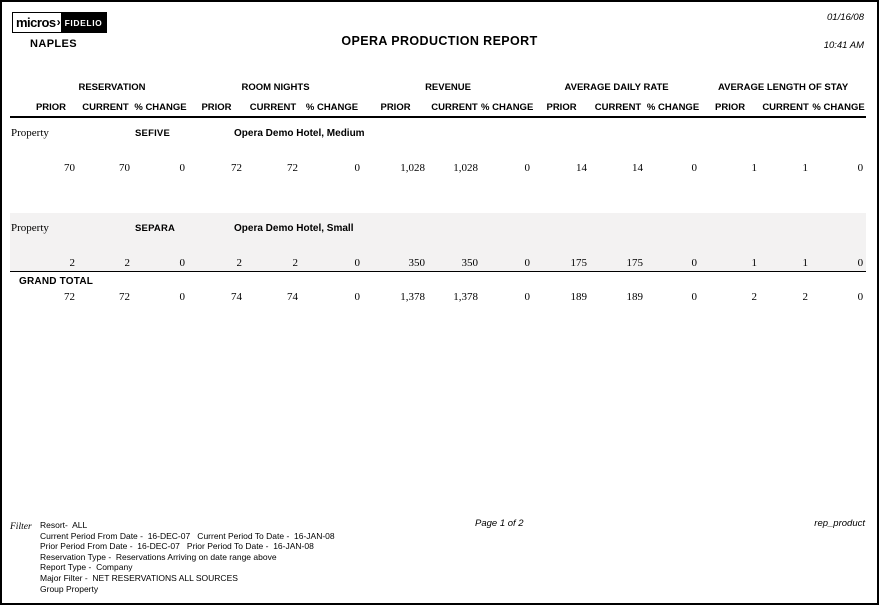  What do you see at coordinates (438, 194) in the screenshot?
I see `spacer-cell` at bounding box center [438, 194].